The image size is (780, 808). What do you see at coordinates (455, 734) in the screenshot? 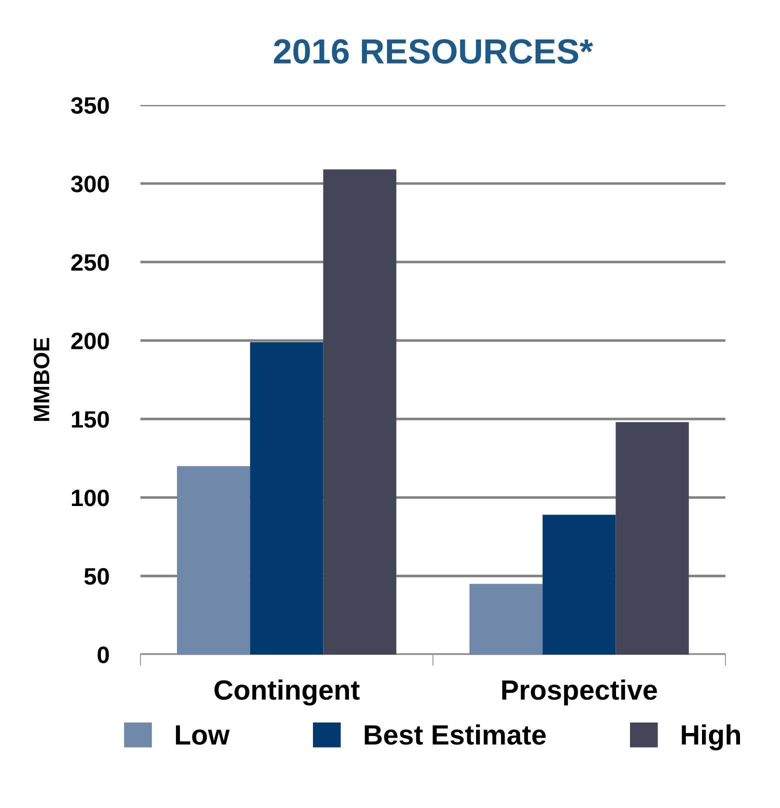
I see `legend-label: Best Estimate` at bounding box center [455, 734].